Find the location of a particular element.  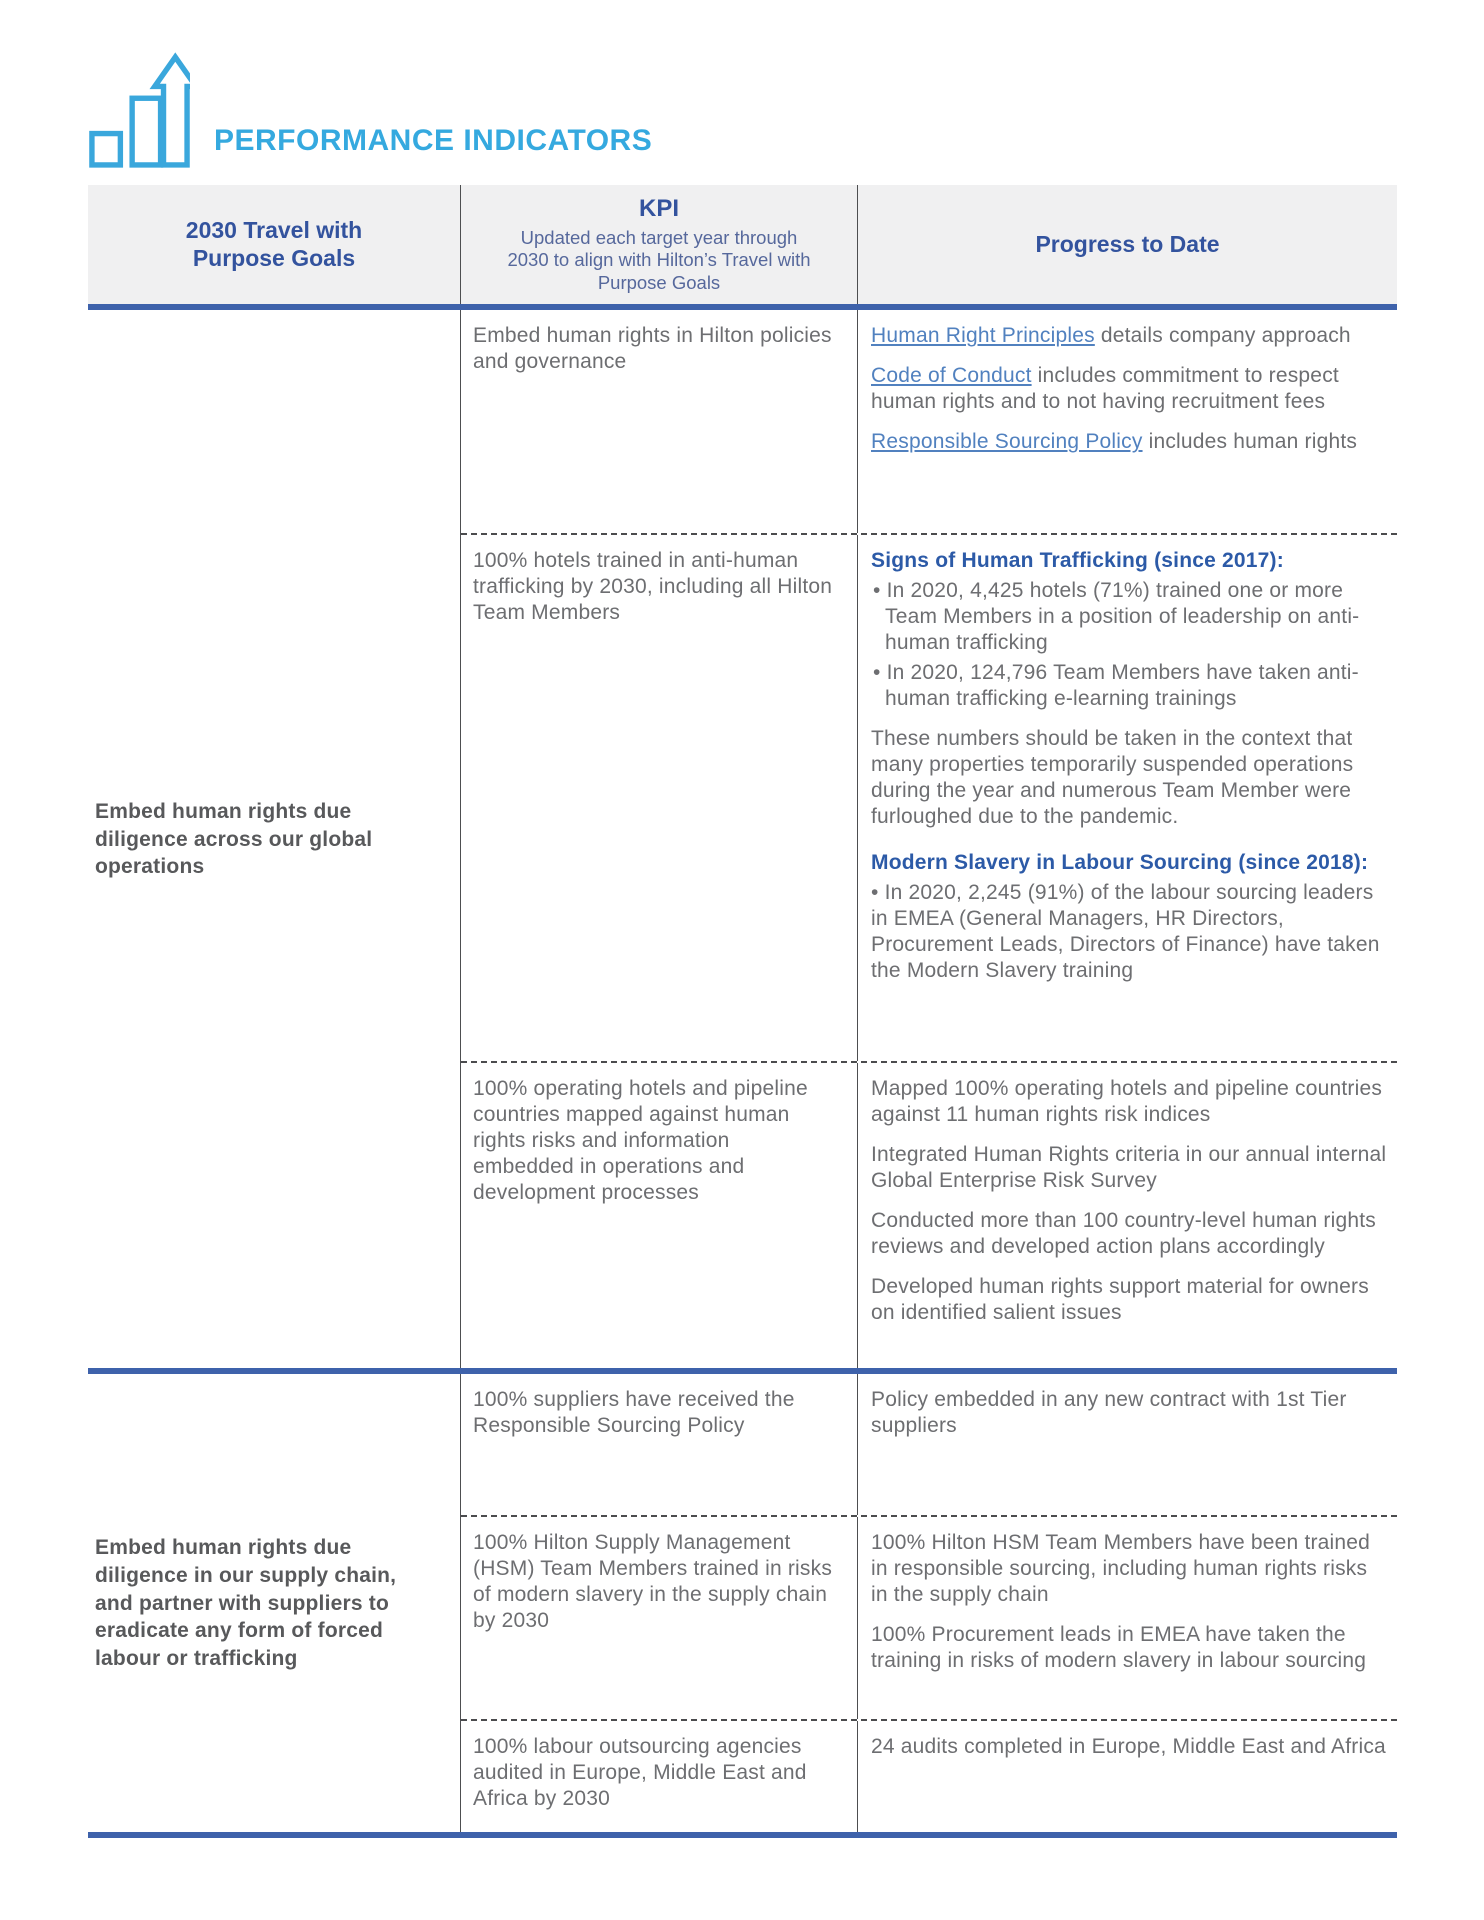

progress-text: details company approach is located at coordinates (1222, 336).